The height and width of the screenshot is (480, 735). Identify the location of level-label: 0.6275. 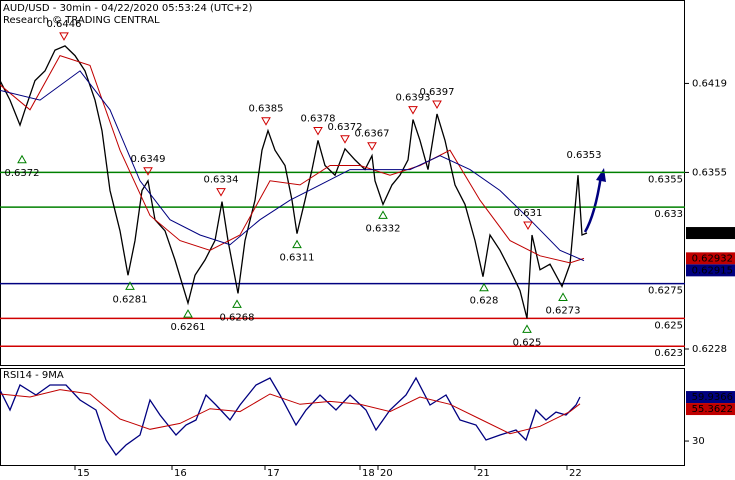
(665, 291).